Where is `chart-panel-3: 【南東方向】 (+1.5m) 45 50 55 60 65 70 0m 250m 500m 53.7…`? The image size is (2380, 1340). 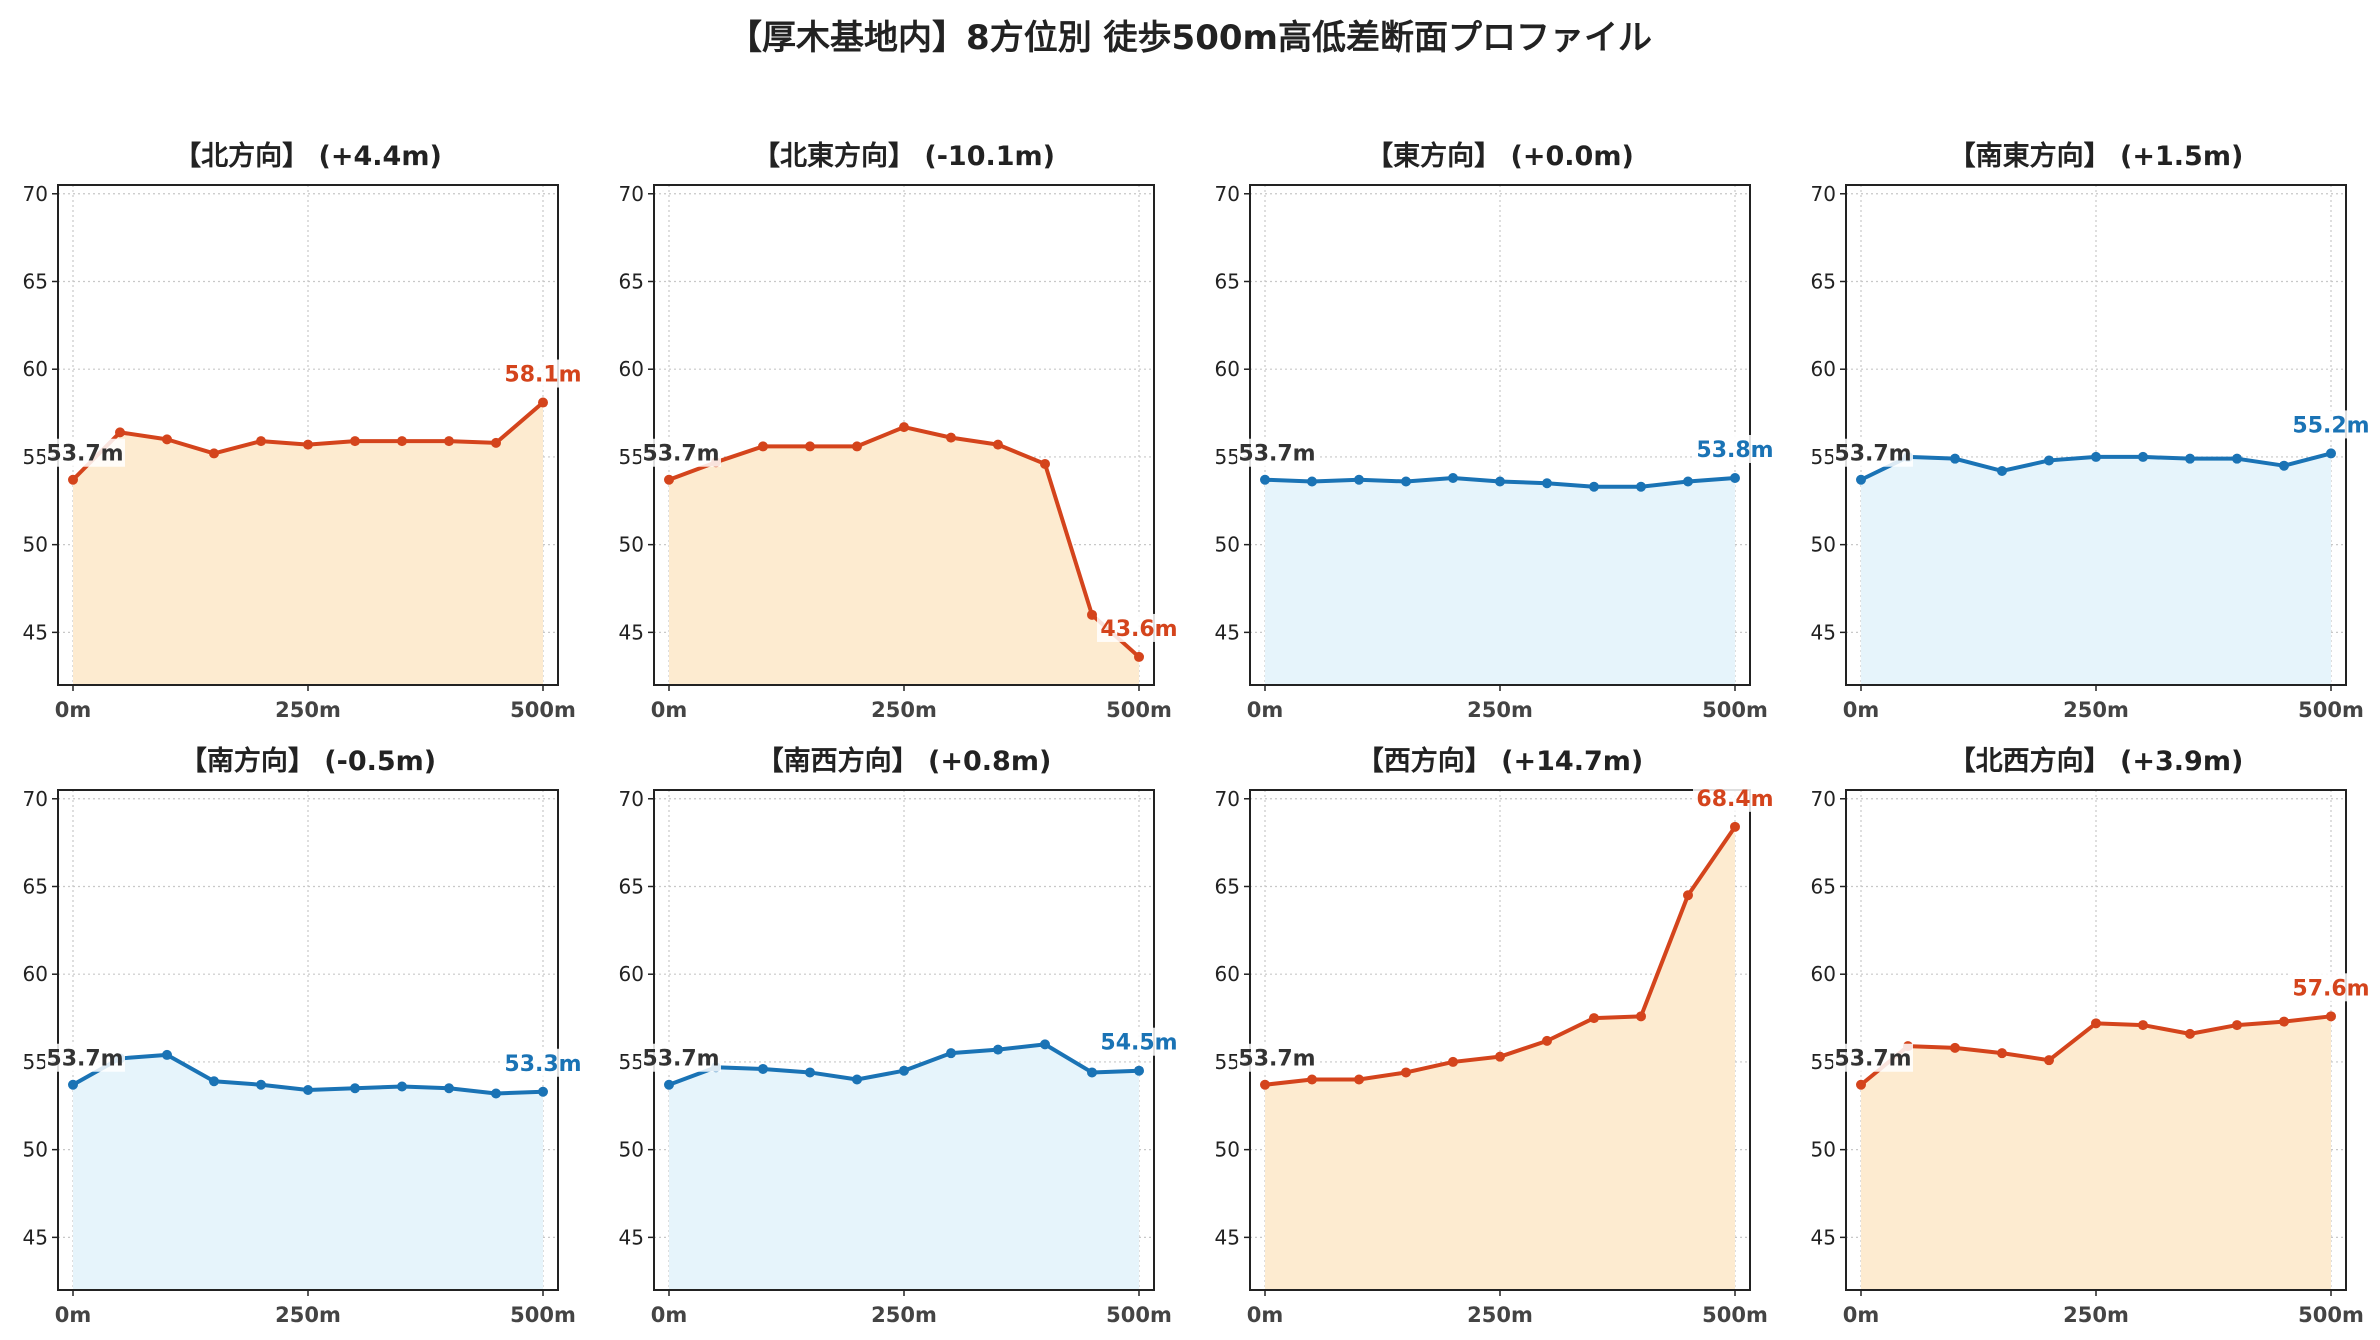 chart-panel-3: 【南東方向】 (+1.5m) 45 50 55 60 65 70 0m 250m 500m 53.7… is located at coordinates (2092, 431).